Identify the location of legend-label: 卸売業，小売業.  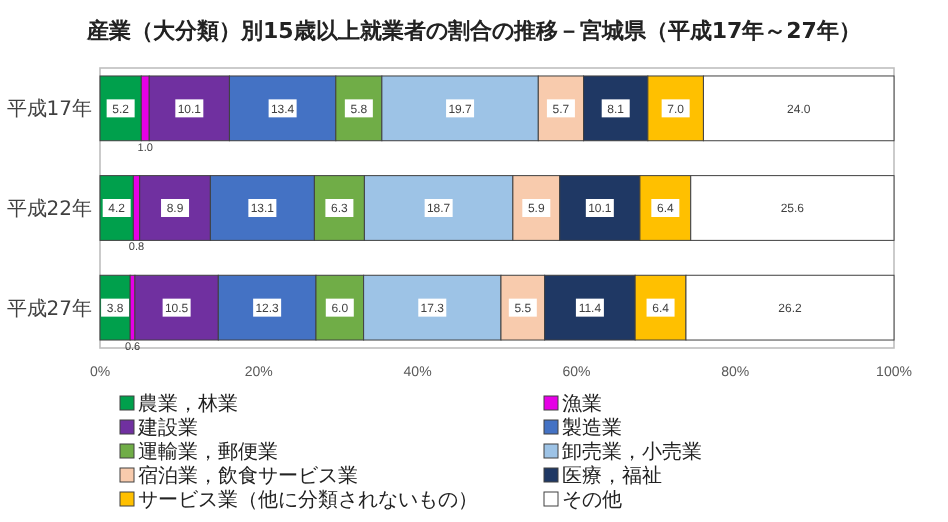
(632, 452).